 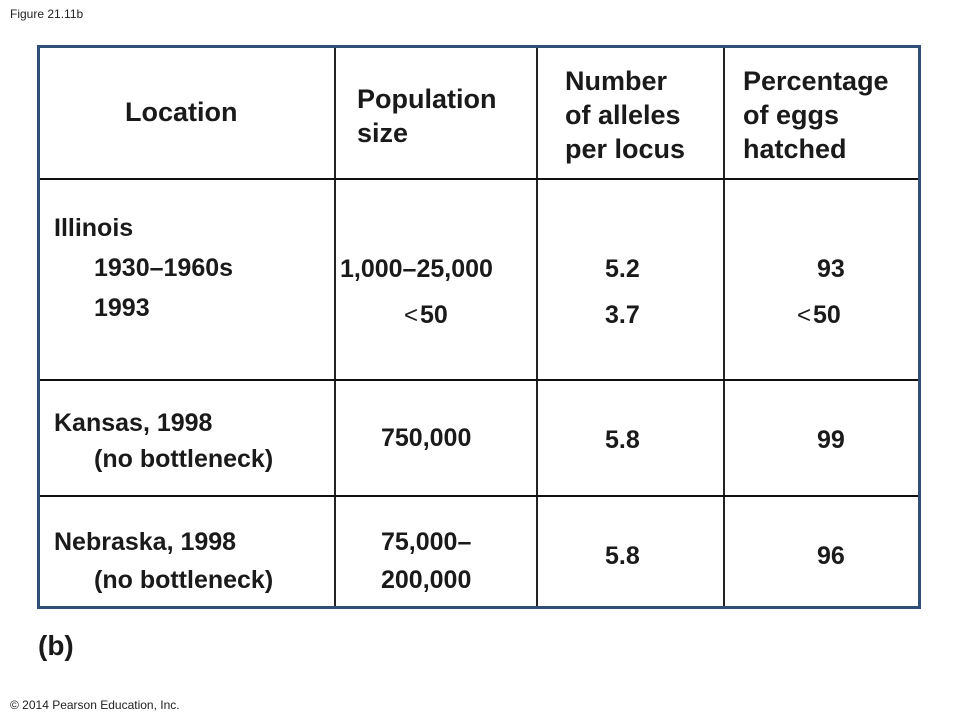 What do you see at coordinates (479, 179) in the screenshot?
I see `header-divider` at bounding box center [479, 179].